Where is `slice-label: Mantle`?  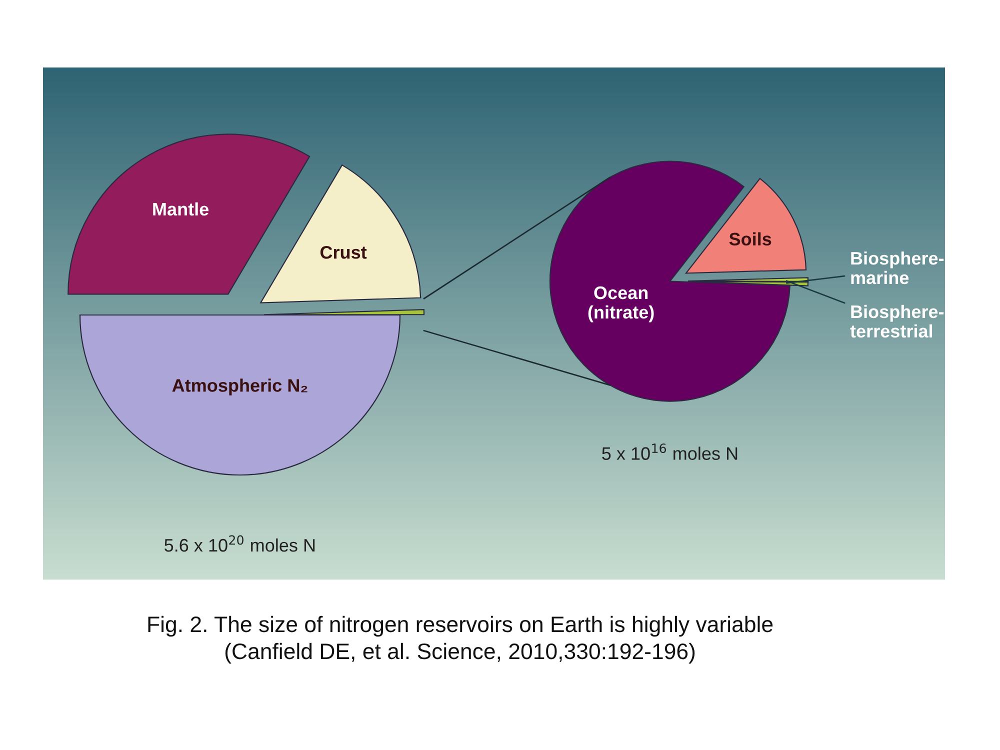 slice-label: Mantle is located at coordinates (181, 209).